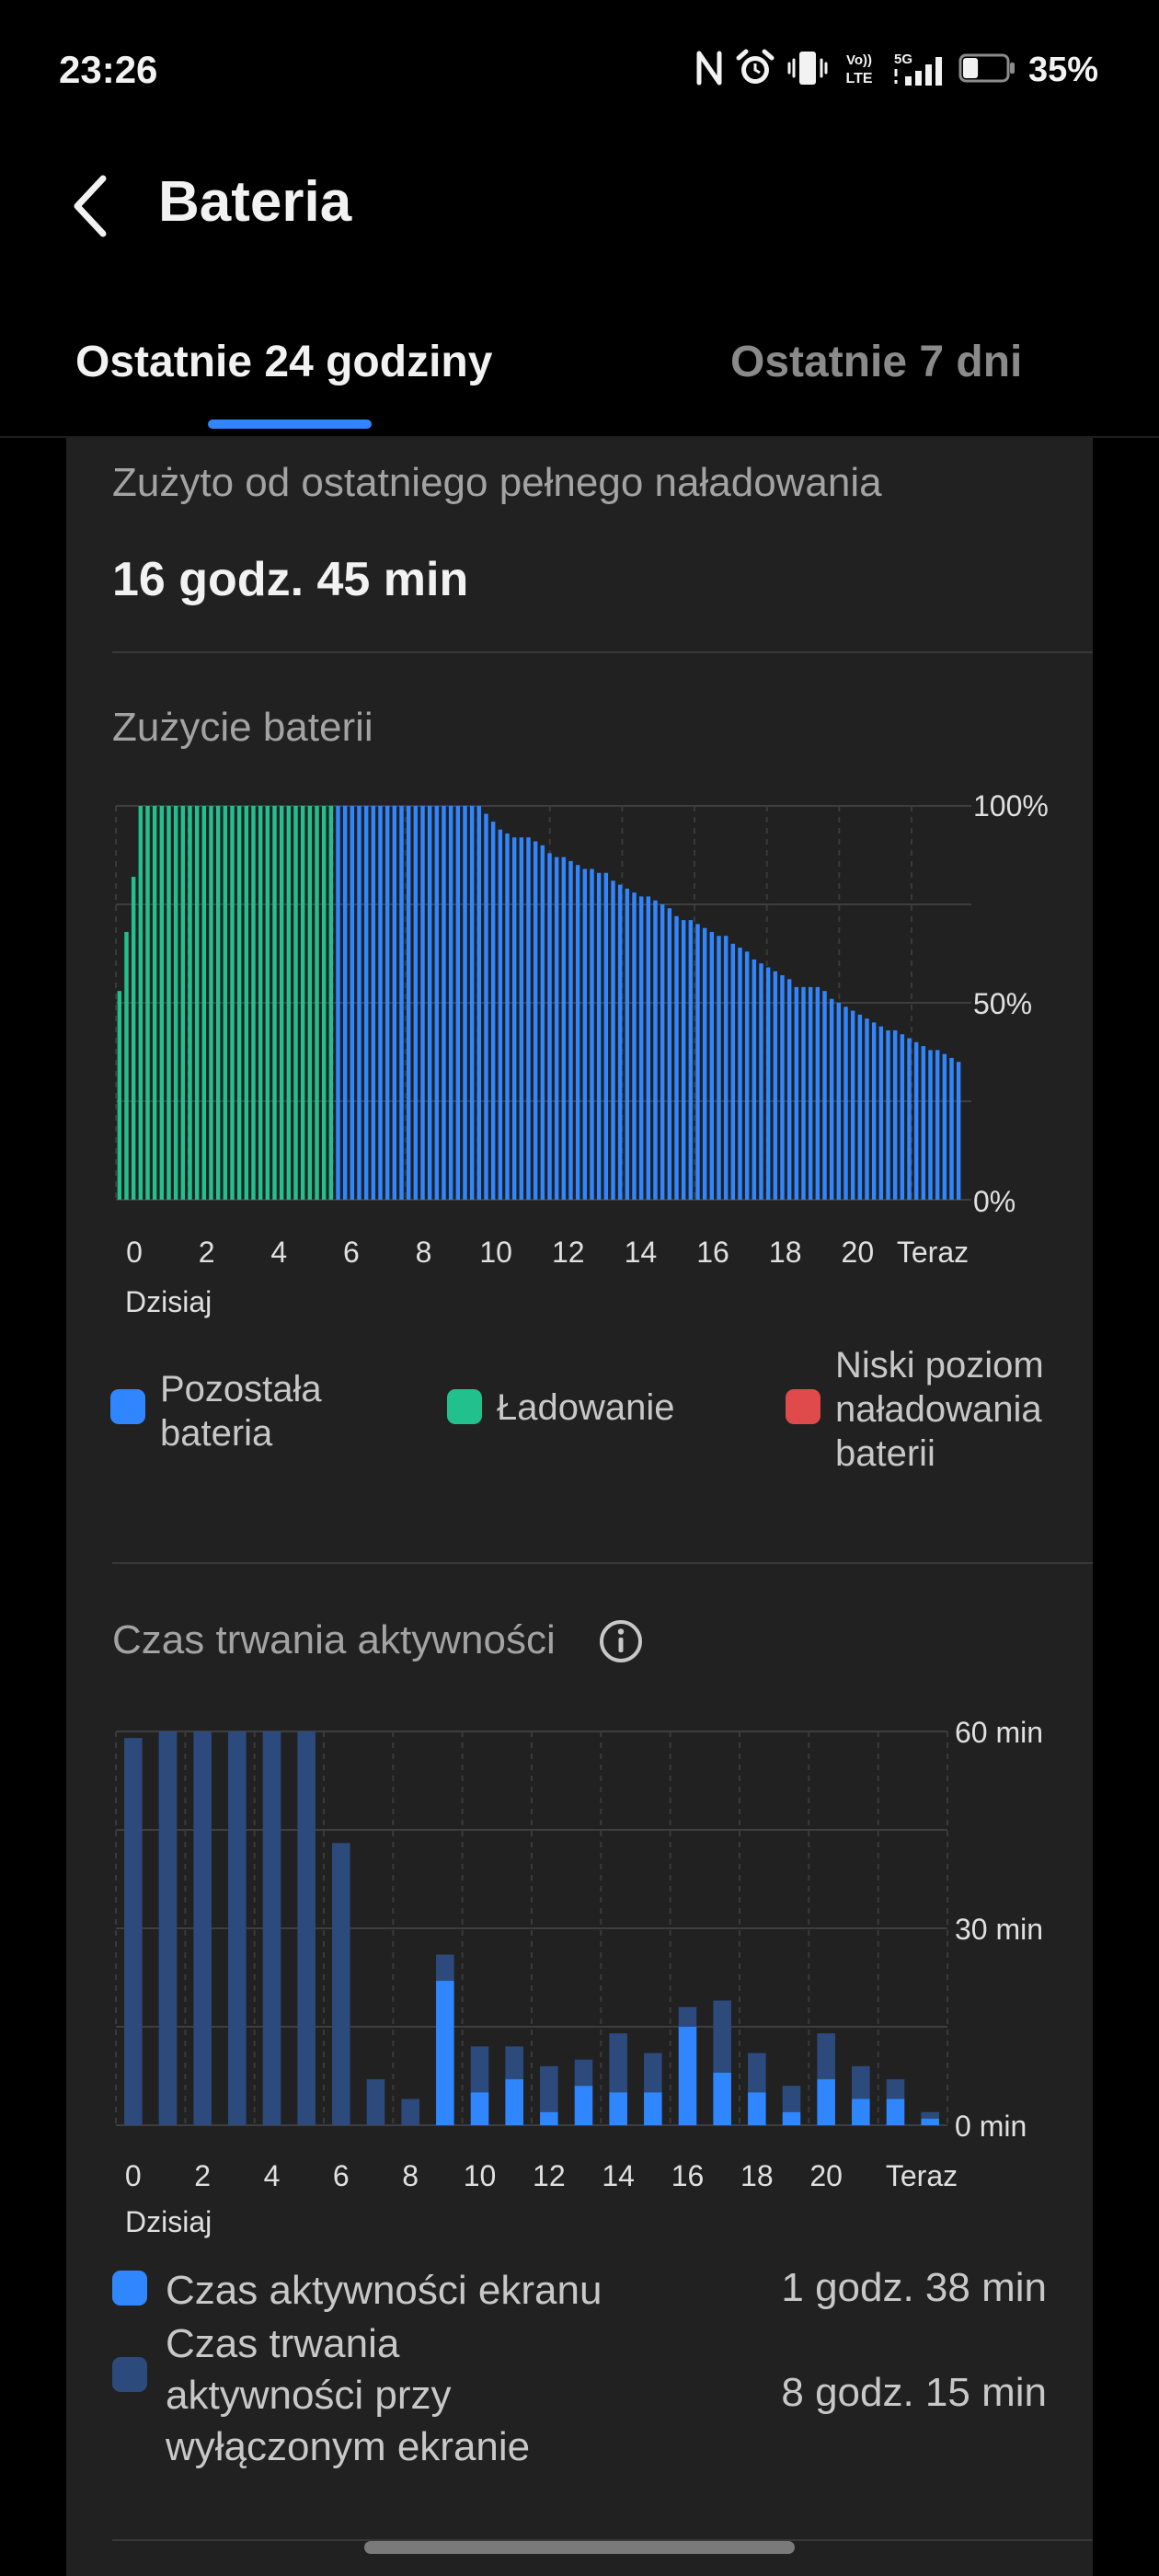  What do you see at coordinates (272, 2175) in the screenshot?
I see `x-tick-label: 4` at bounding box center [272, 2175].